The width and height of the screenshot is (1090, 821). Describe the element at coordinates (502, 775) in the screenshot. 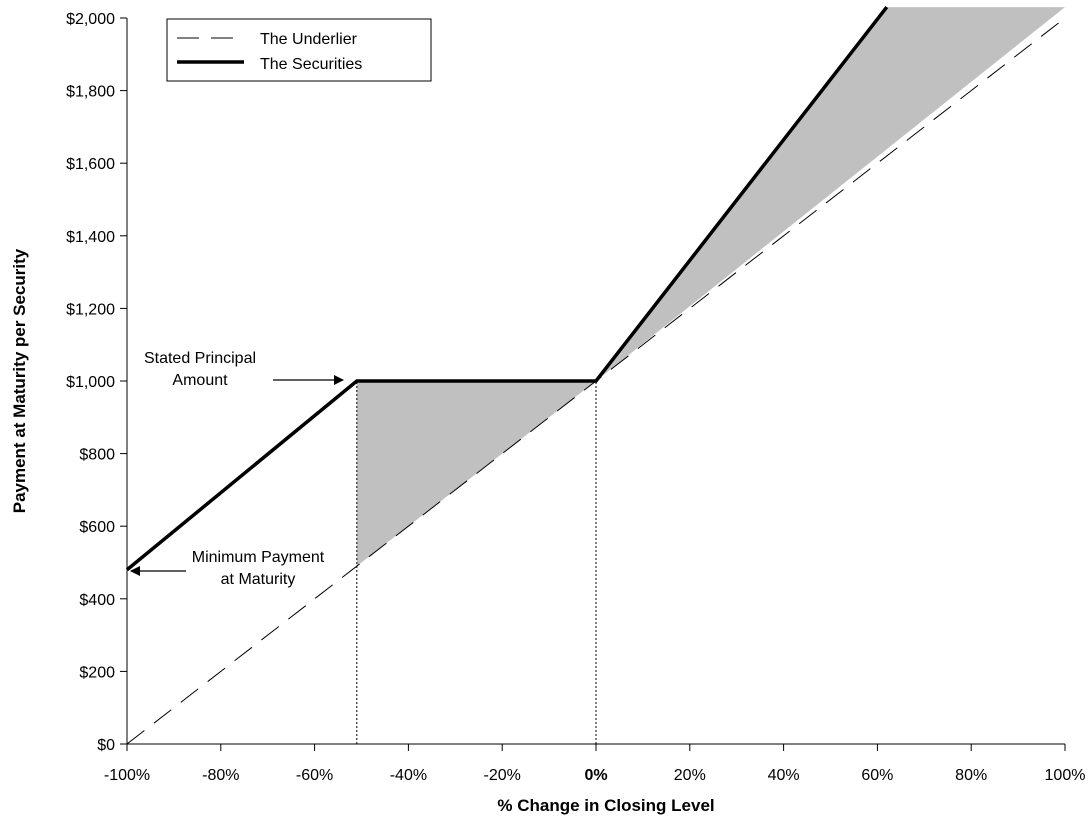

I see `x-tick-label: -20%` at that location.